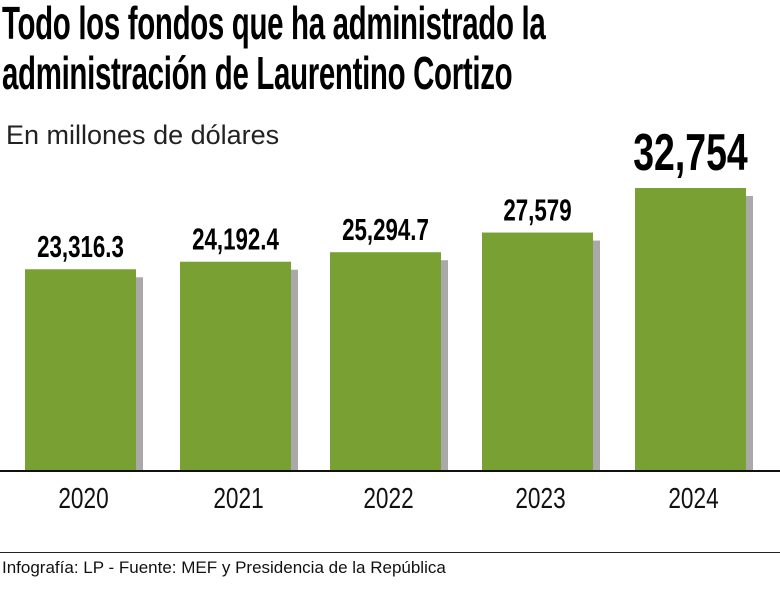 The height and width of the screenshot is (592, 780). I want to click on x-tick-label-2020: 2020, so click(83, 497).